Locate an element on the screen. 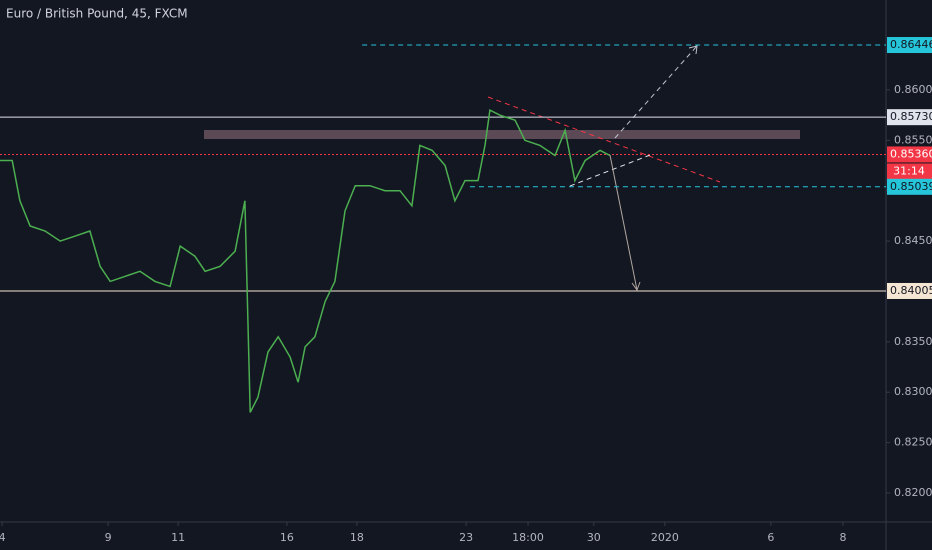 This screenshot has height=550, width=932. resistance-zone is located at coordinates (502, 134).